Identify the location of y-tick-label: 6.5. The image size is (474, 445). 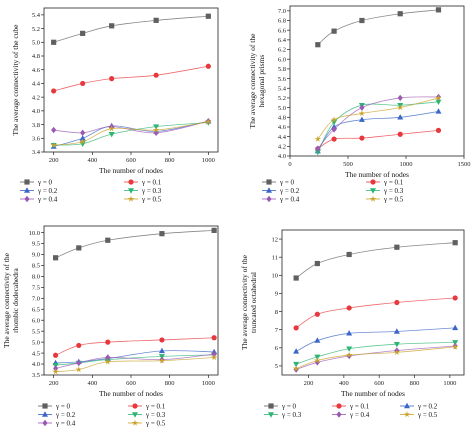
(36, 309).